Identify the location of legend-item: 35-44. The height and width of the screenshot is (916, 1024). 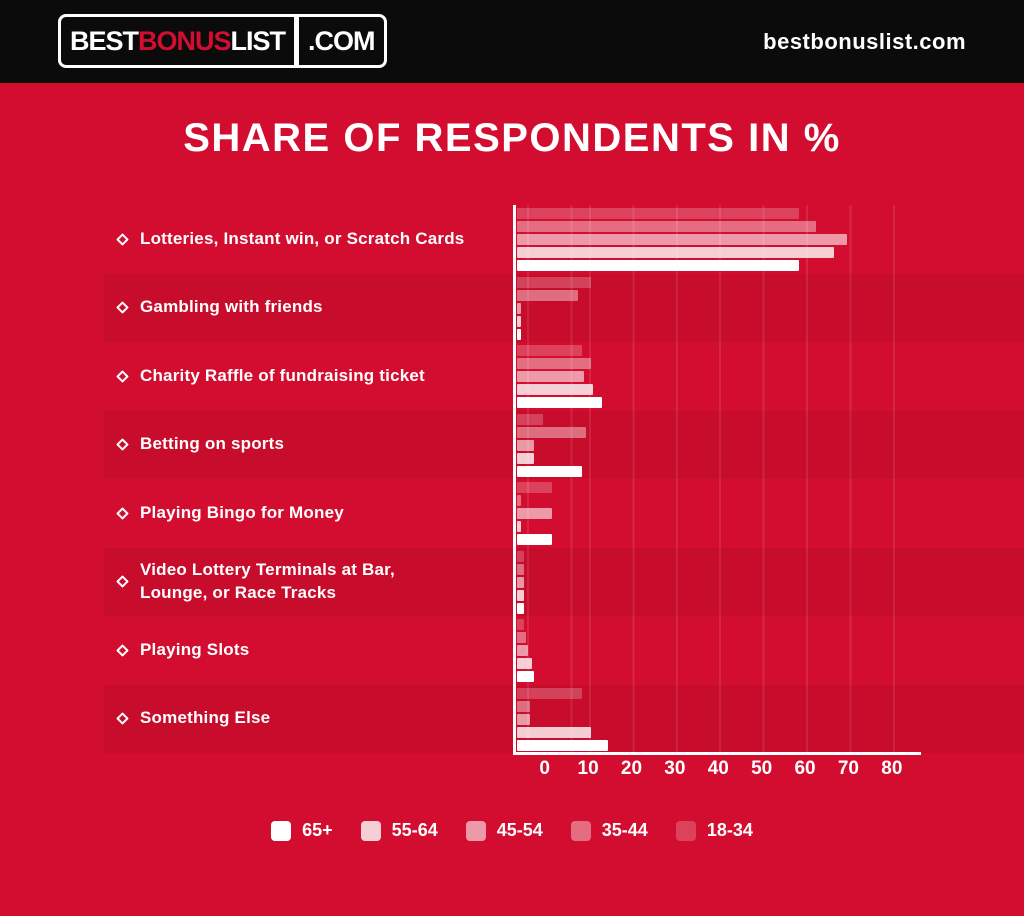
(609, 830).